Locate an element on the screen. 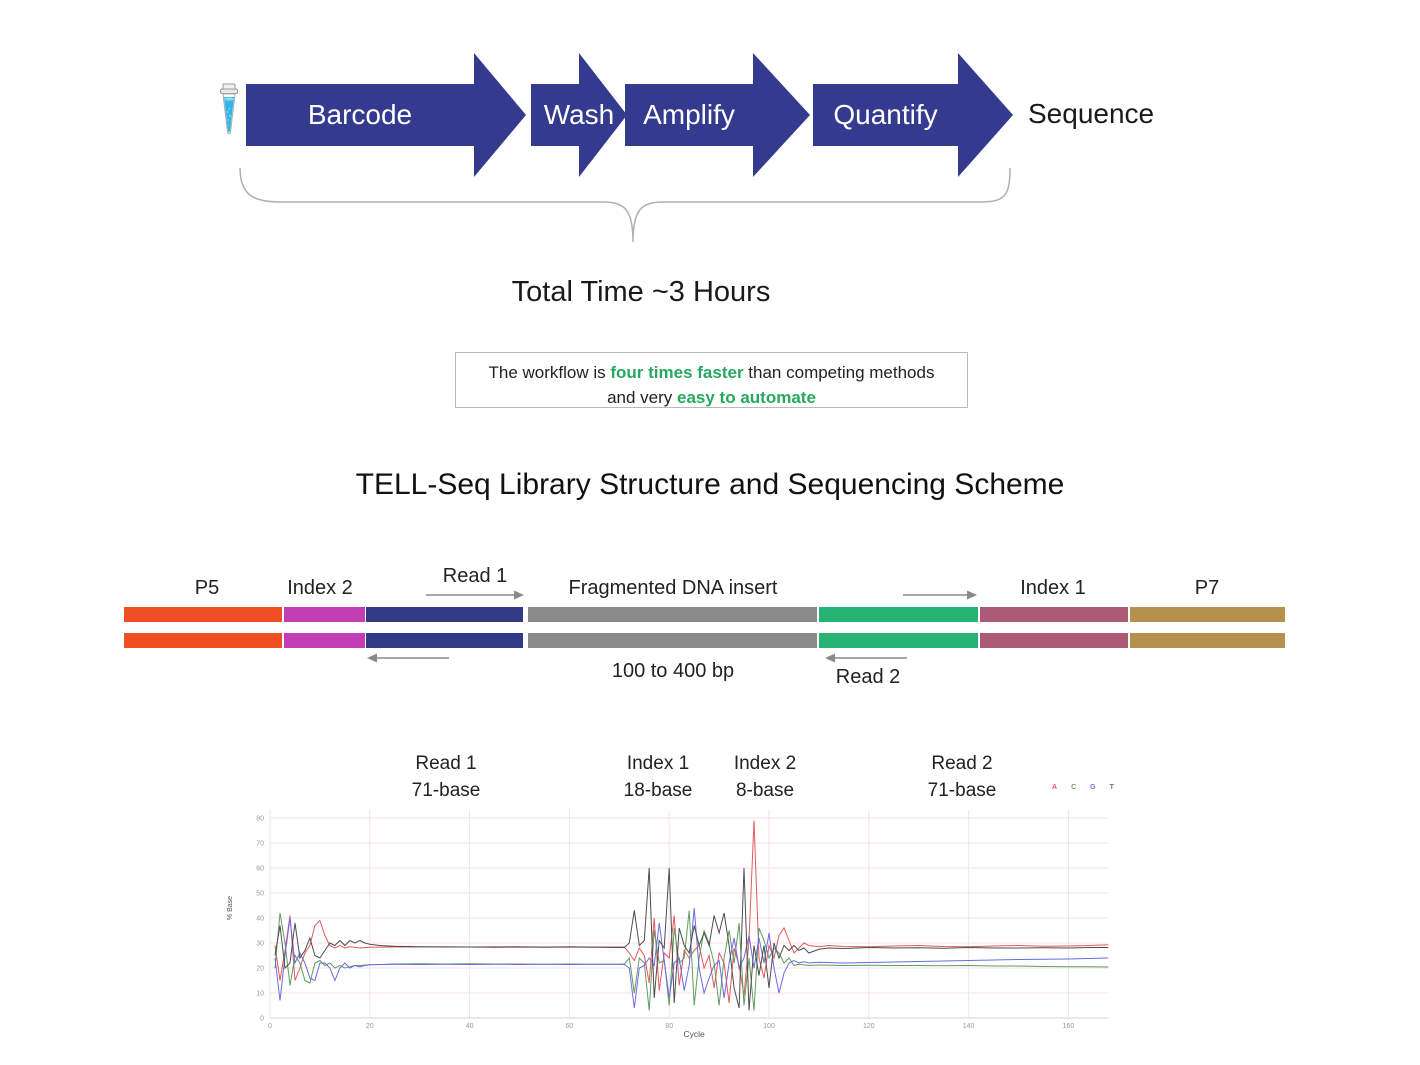 Image resolution: width=1420 pixels, height=1065 pixels. workflow-step-label: Amplify is located at coordinates (689, 114).